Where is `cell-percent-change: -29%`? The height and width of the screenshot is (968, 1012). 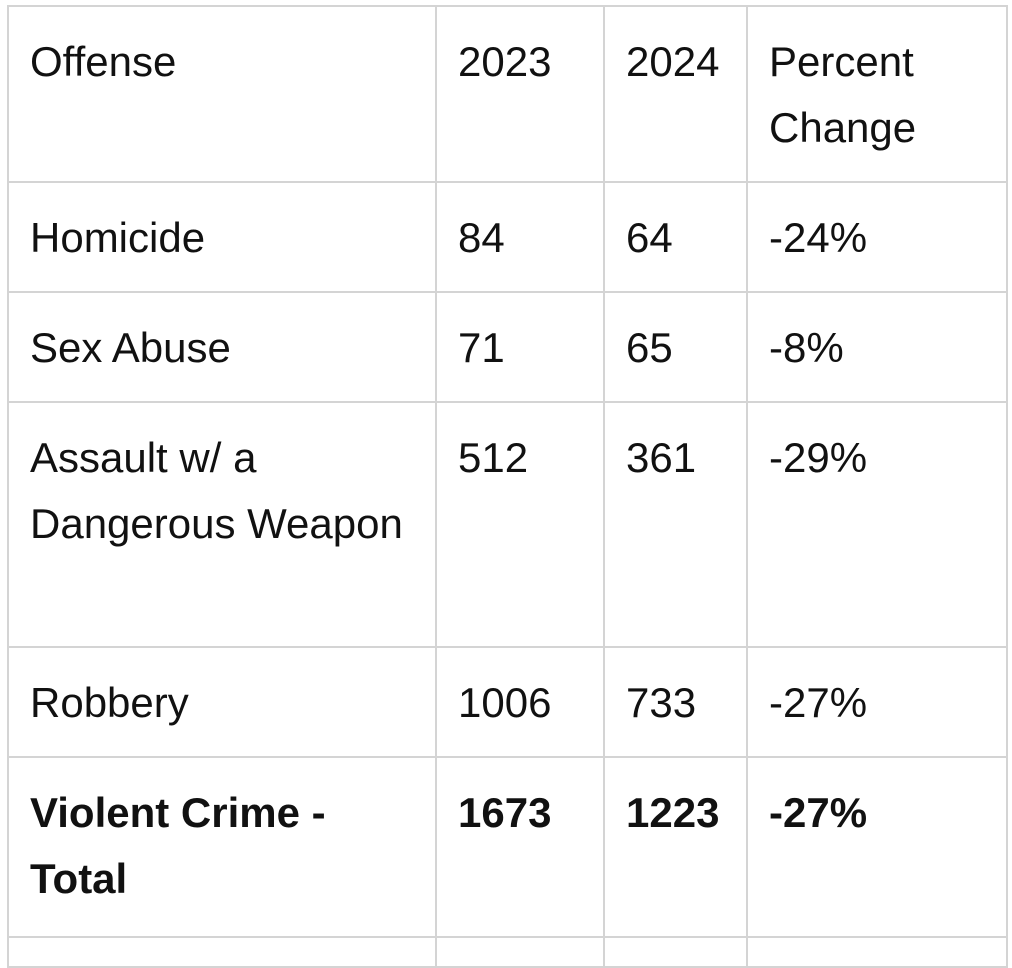 cell-percent-change: -29% is located at coordinates (877, 524).